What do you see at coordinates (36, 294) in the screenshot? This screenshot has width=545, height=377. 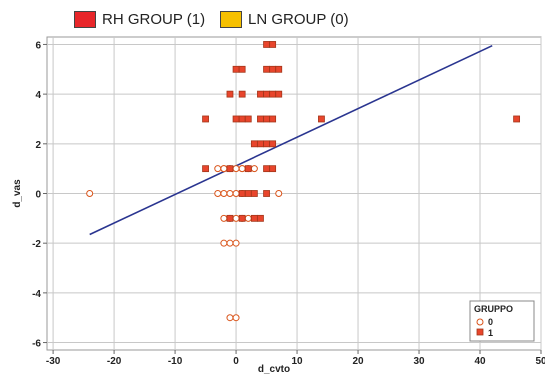 I see `y-tick-label: -4` at bounding box center [36, 294].